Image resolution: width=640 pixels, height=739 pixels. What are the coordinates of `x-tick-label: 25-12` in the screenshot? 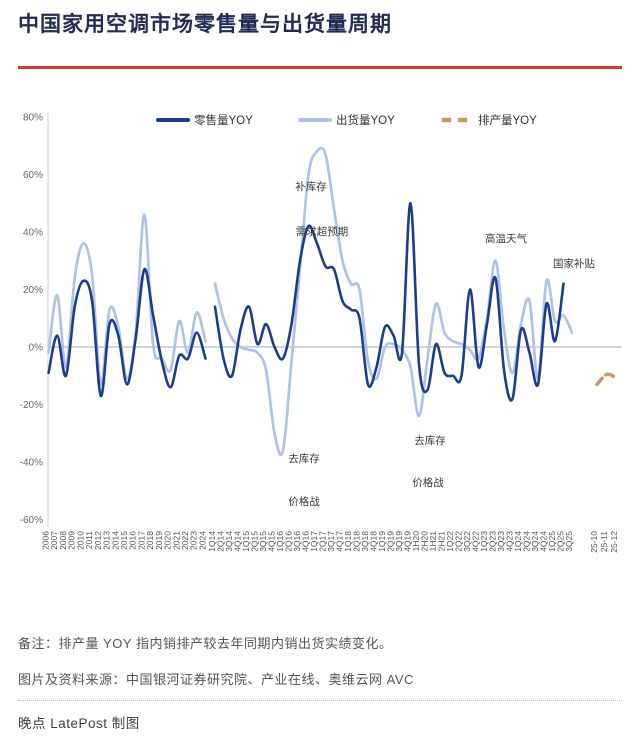 It's located at (614, 542).